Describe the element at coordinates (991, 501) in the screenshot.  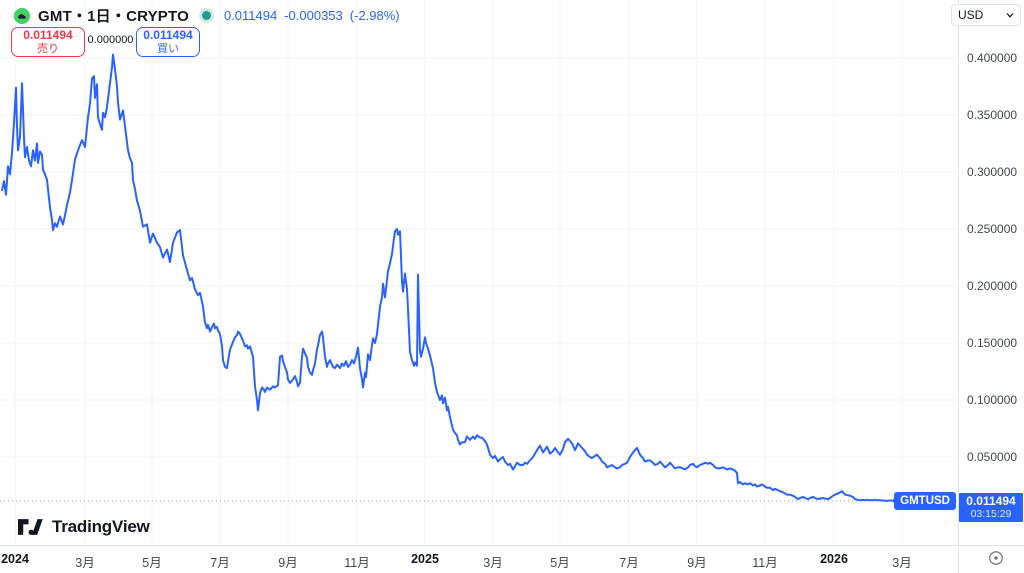
I see `axis-last-price: 0.011494` at that location.